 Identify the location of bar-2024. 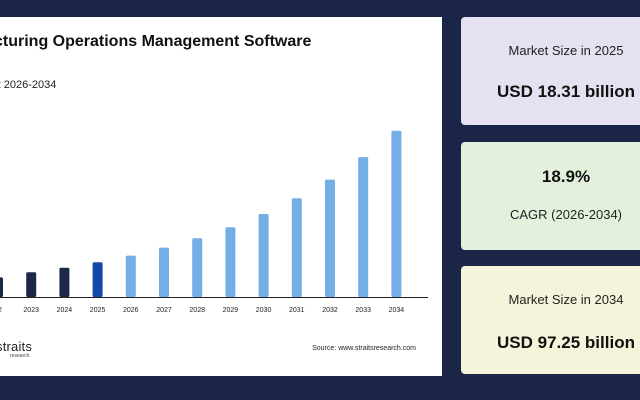
(64, 282).